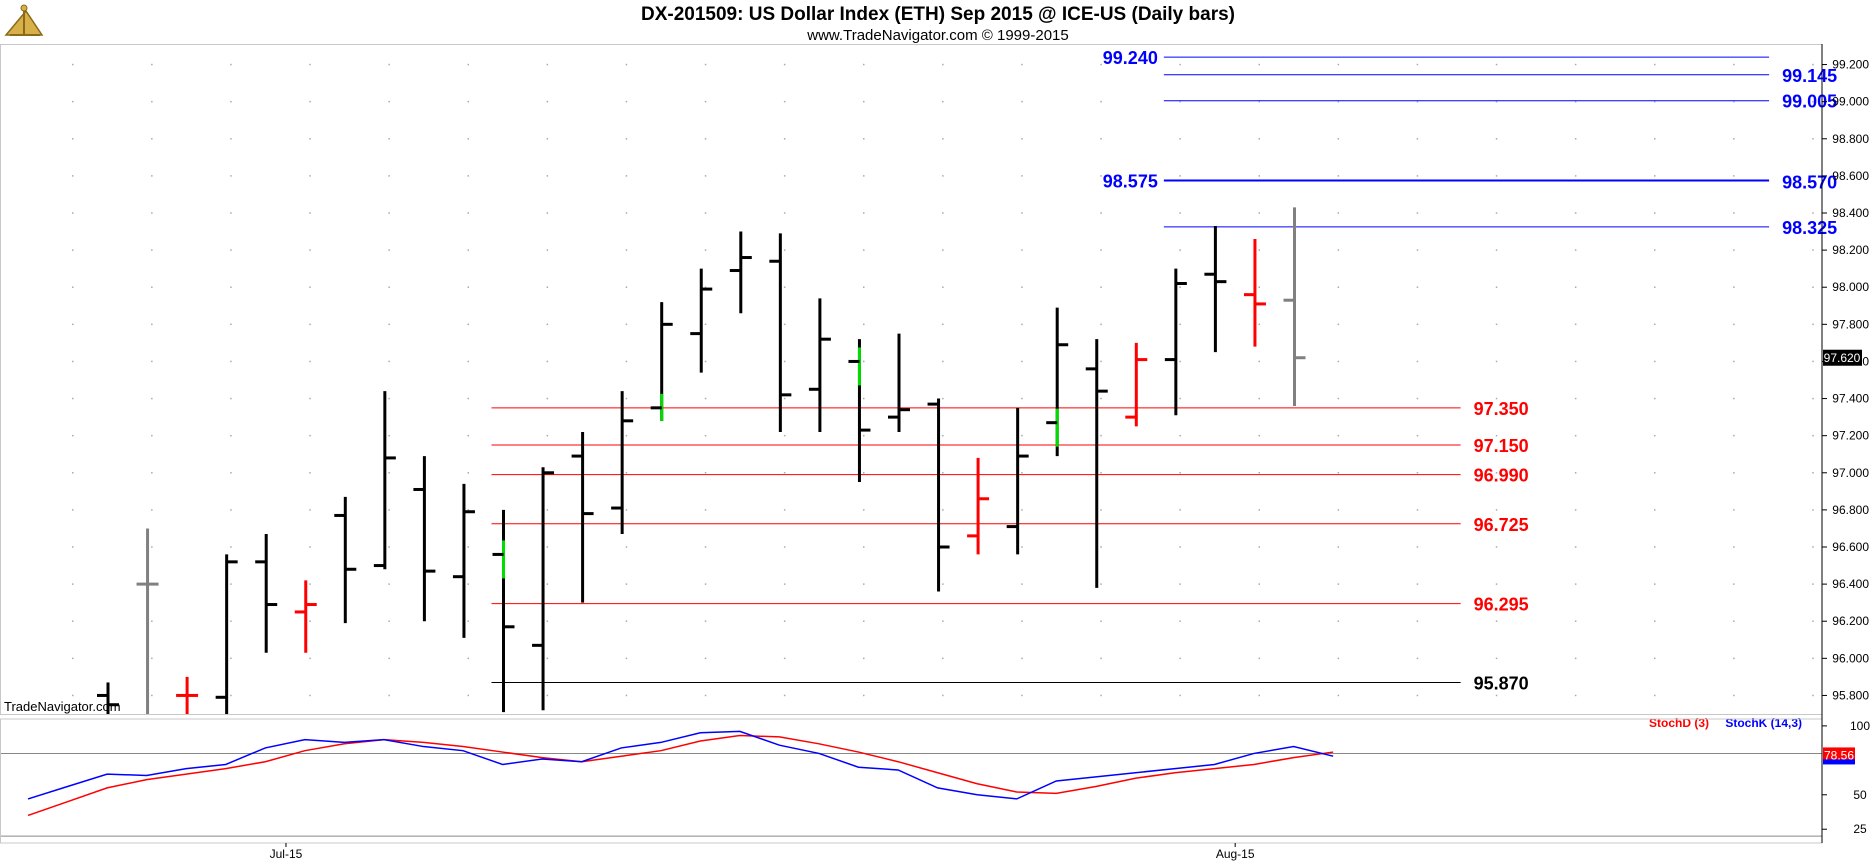 The image size is (1876, 863). What do you see at coordinates (1850, 324) in the screenshot?
I see `price-tick-label: 97.800` at bounding box center [1850, 324].